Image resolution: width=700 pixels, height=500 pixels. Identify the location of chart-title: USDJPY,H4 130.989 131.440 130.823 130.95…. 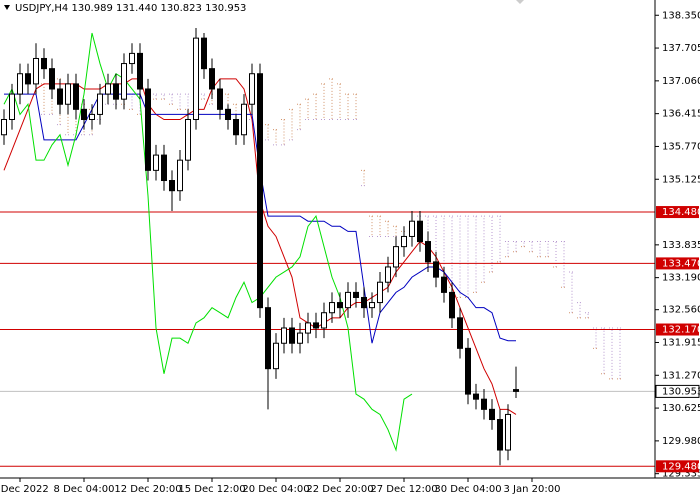
(130, 8).